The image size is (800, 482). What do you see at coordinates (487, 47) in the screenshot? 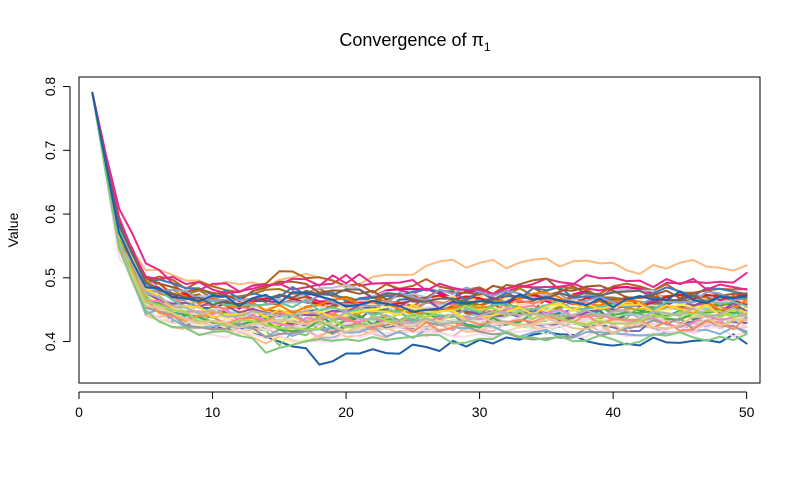
I see `chart-title-subscript: 1` at bounding box center [487, 47].